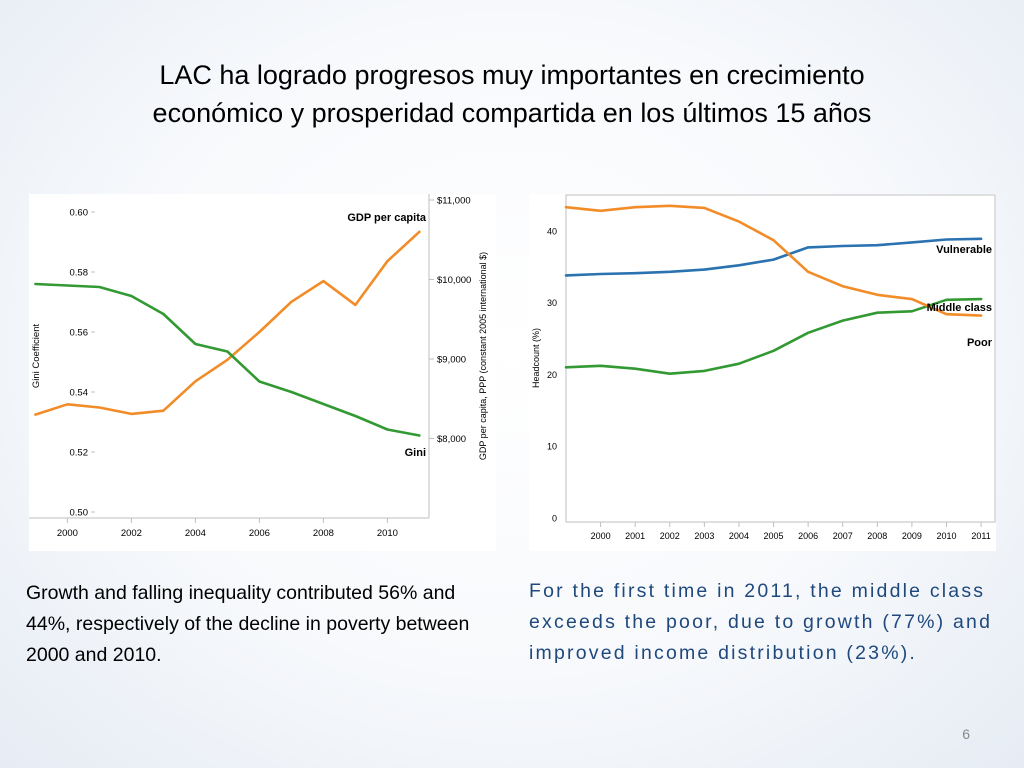  Describe the element at coordinates (227, 528) in the screenshot. I see `chart1-x-ticks: 2000 2002 2004 2006 2008 2010` at that location.